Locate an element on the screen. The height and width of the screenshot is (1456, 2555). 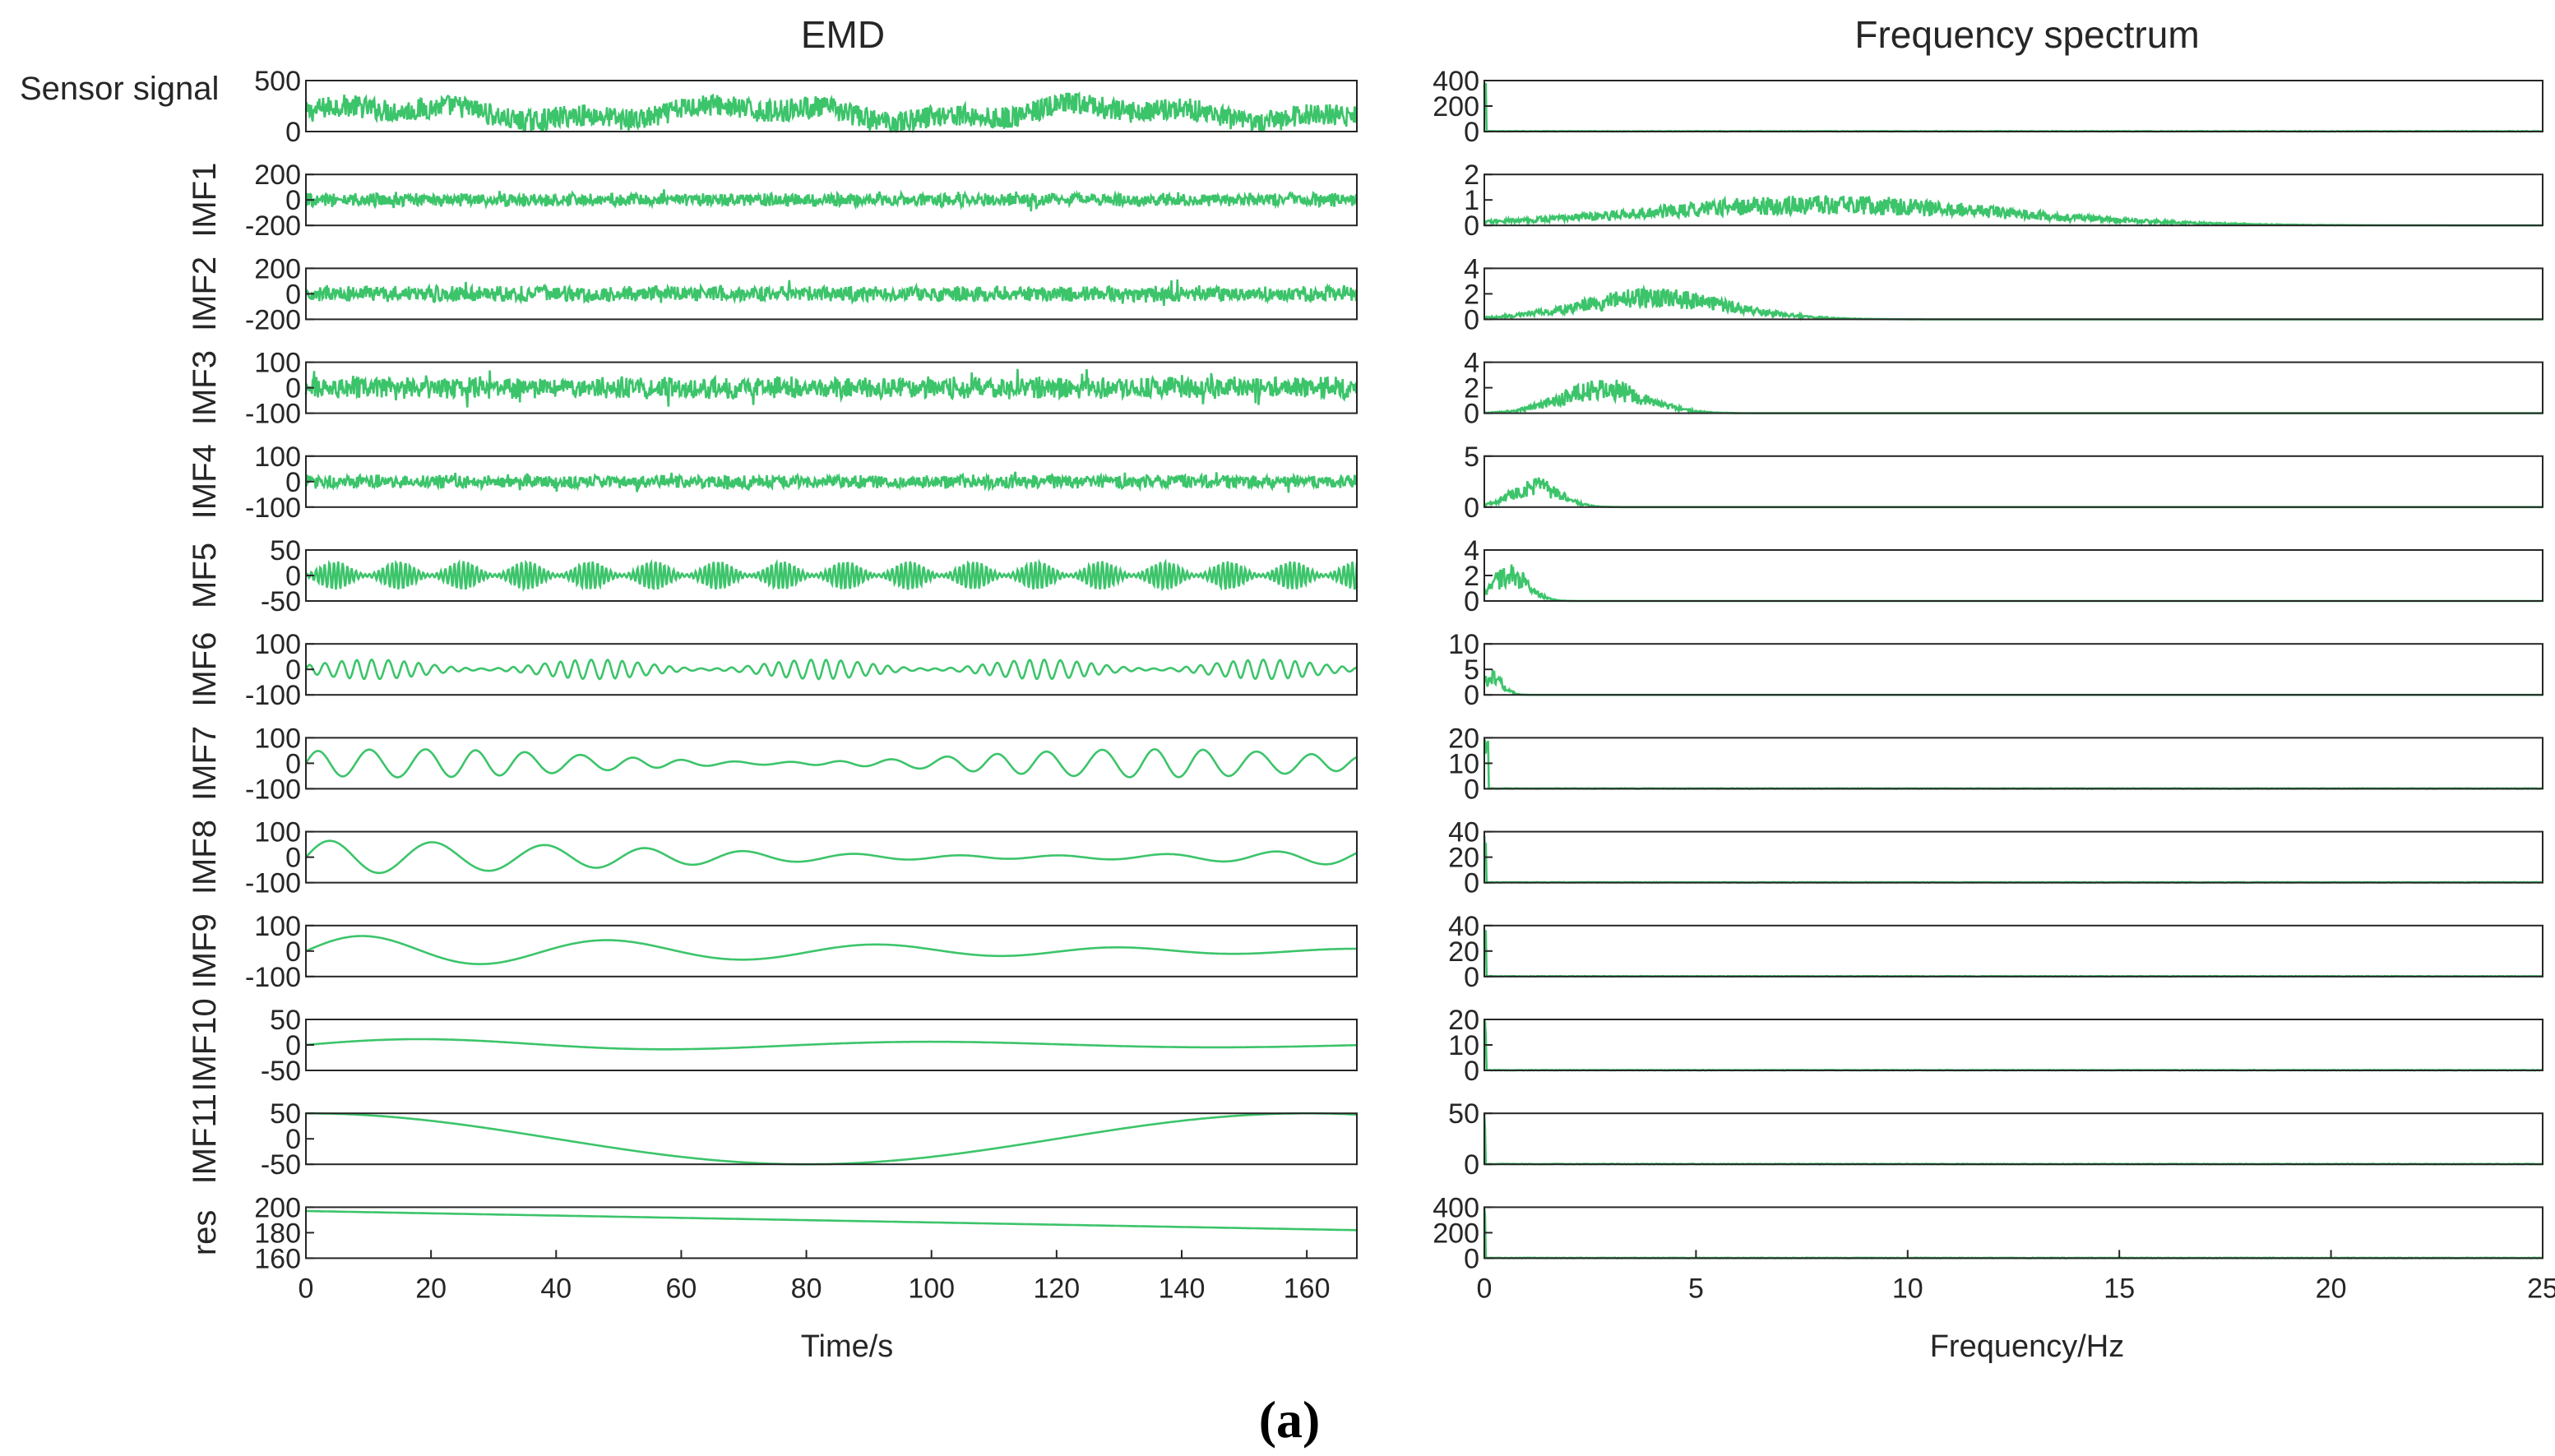
x-tick-label: 0 is located at coordinates (1485, 1288).